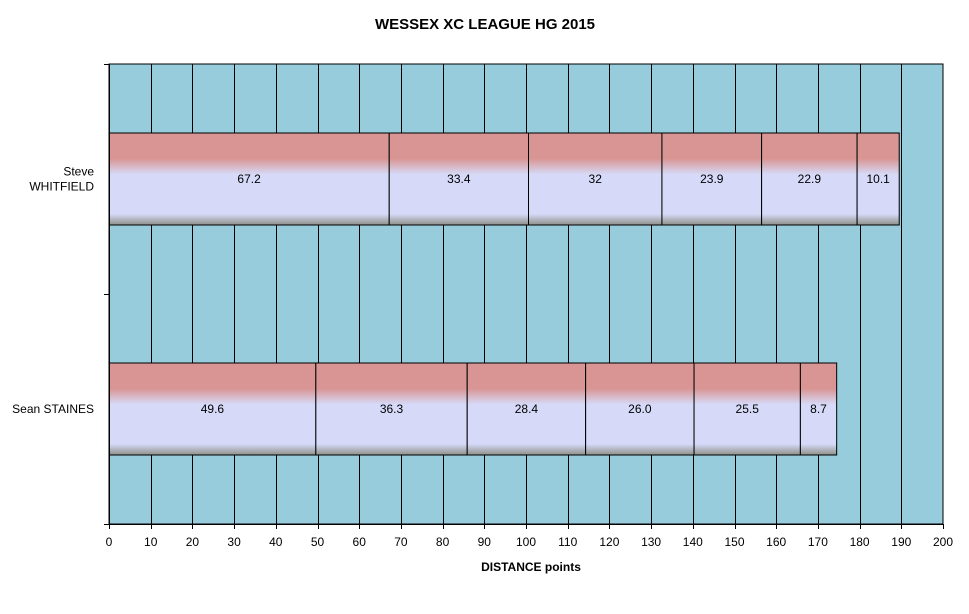  What do you see at coordinates (443, 542) in the screenshot?
I see `x-tick-label: 80` at bounding box center [443, 542].